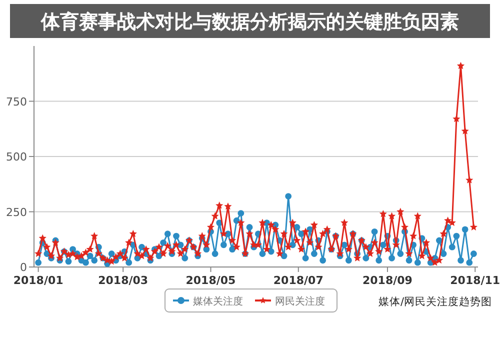 The image size is (500, 362). I want to click on legend-label: 媒体关注度, so click(218, 302).